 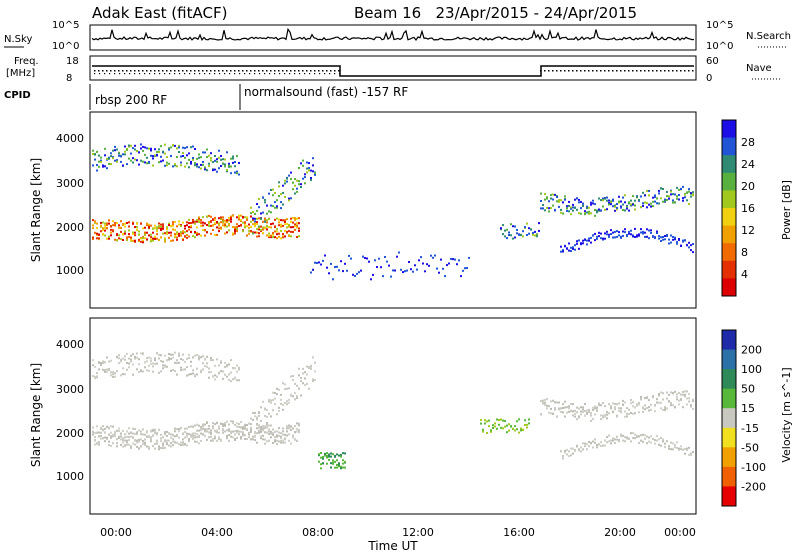 I want to click on nave-tick-low: 0, so click(x=709, y=78).